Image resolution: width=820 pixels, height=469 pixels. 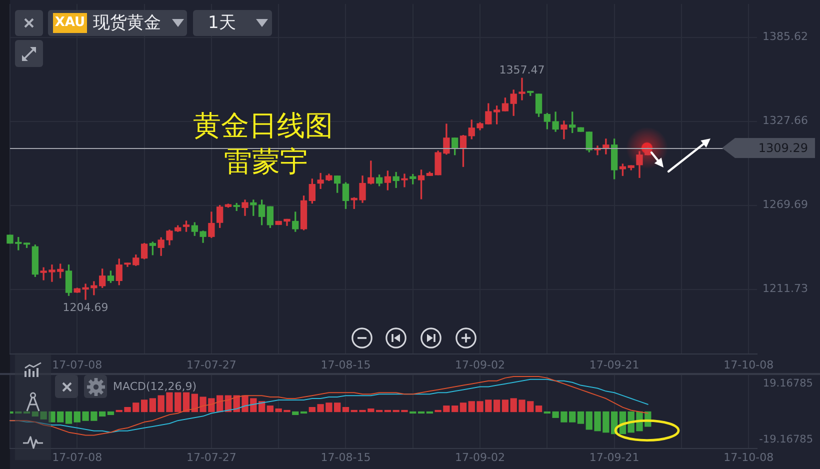 I want to click on annotation: XAU, so click(x=70, y=23).